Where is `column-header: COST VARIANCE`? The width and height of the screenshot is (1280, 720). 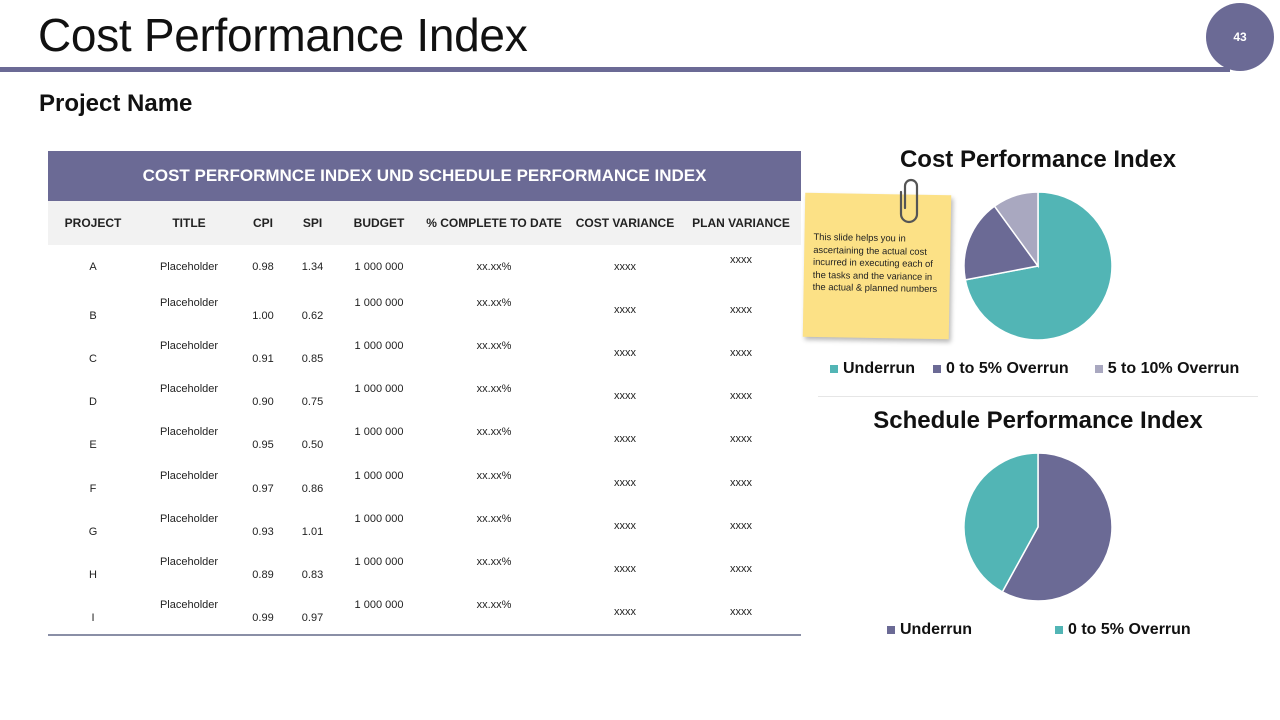
column-header: COST VARIANCE is located at coordinates (625, 223).